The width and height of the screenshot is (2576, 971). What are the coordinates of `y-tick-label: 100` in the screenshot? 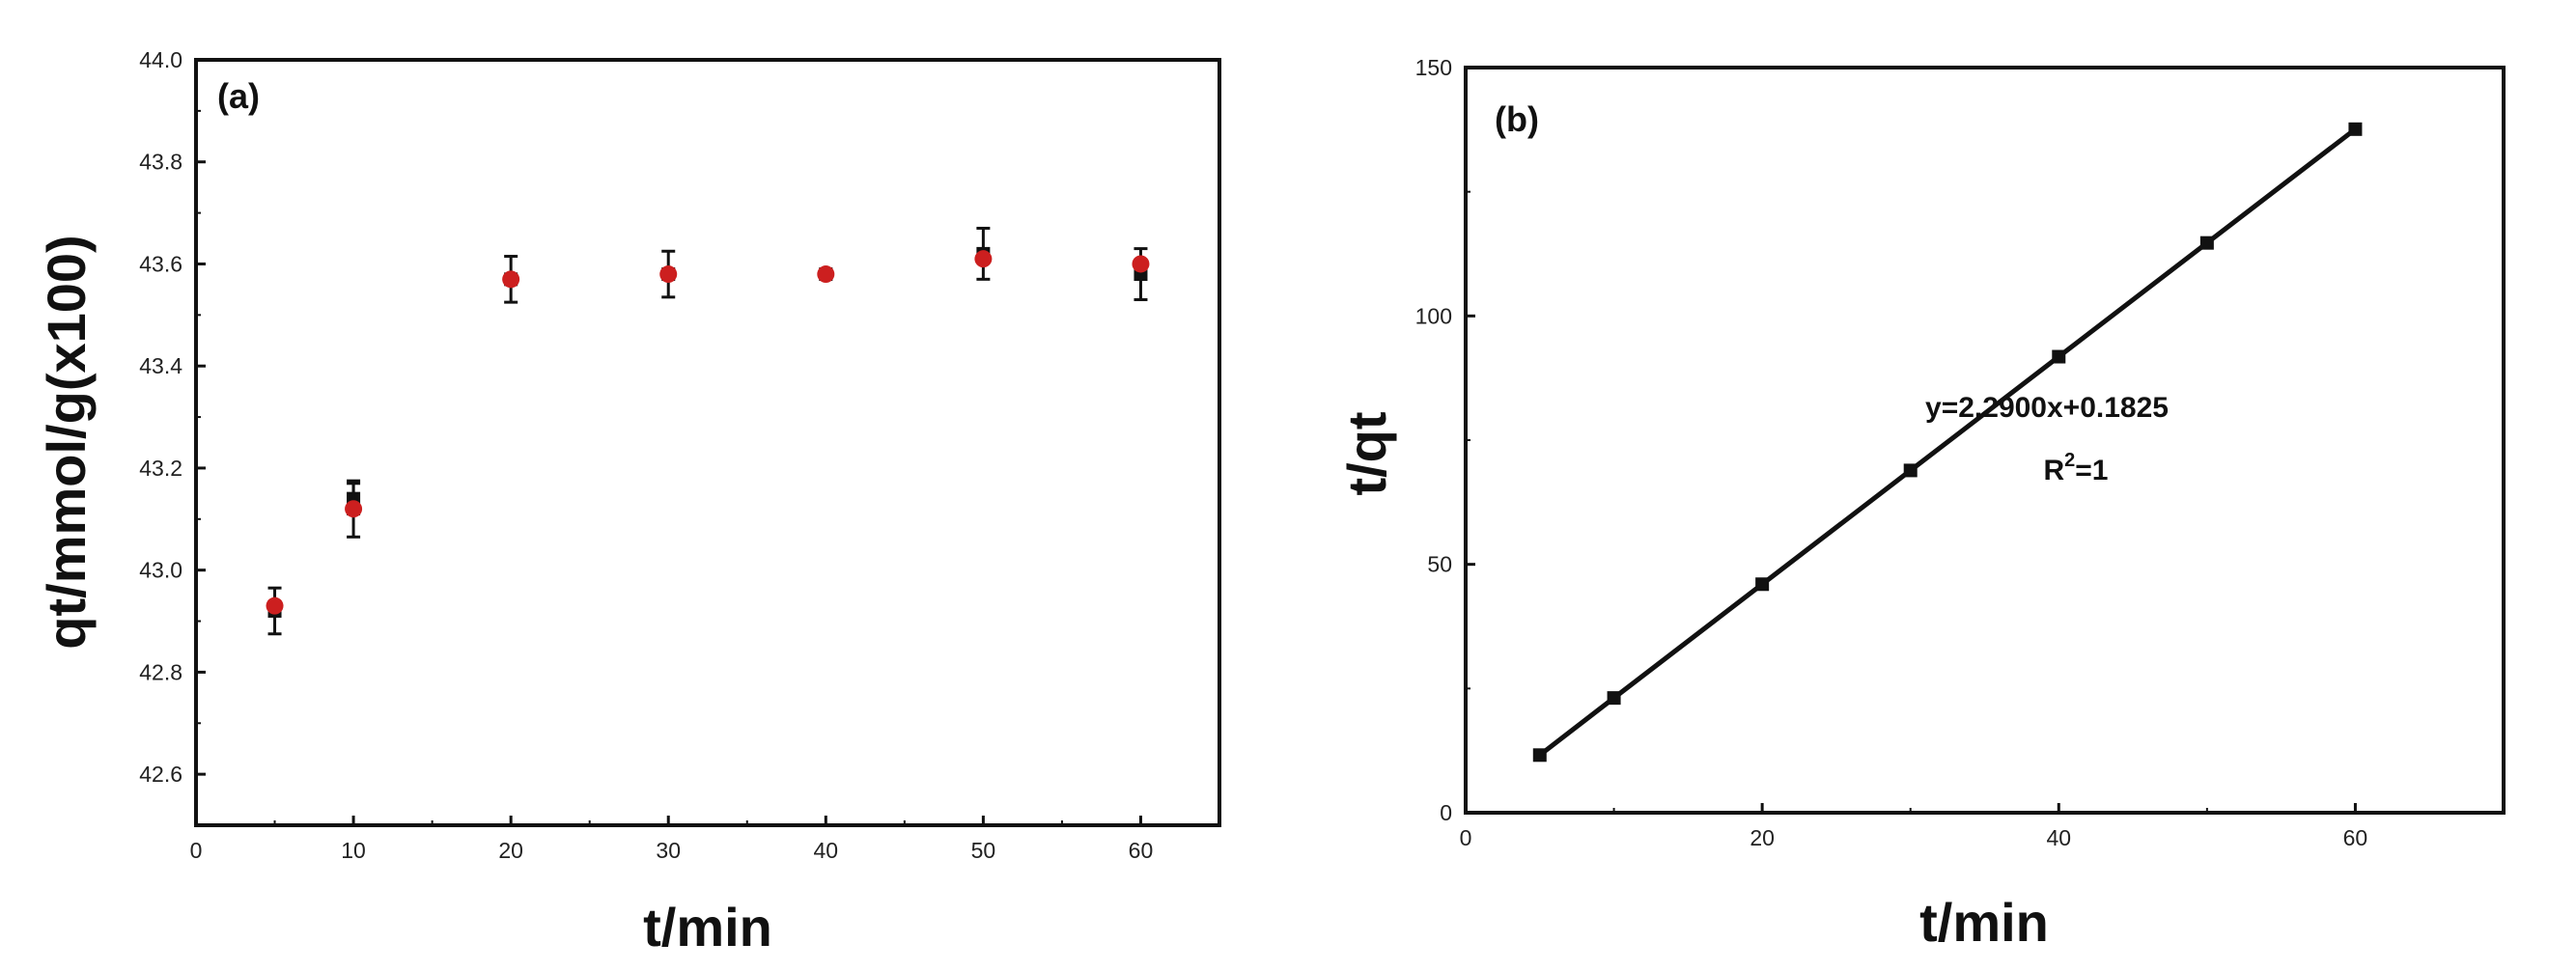 It's located at (1434, 316).